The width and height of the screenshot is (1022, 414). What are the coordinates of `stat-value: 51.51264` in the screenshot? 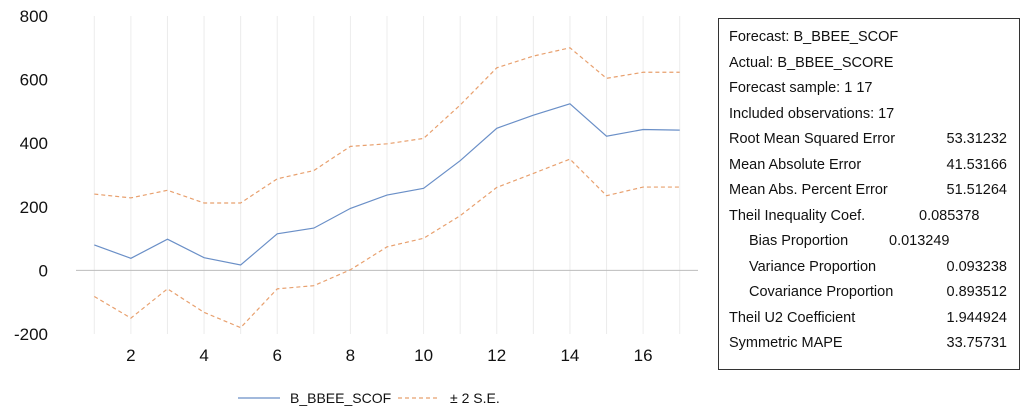 It's located at (976, 190).